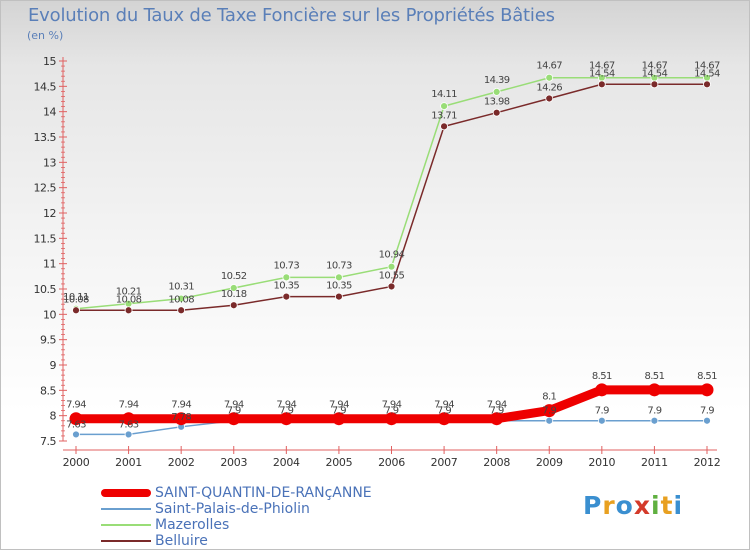 The image size is (750, 550). What do you see at coordinates (76, 462) in the screenshot?
I see `x-tick-label: 2000` at bounding box center [76, 462].